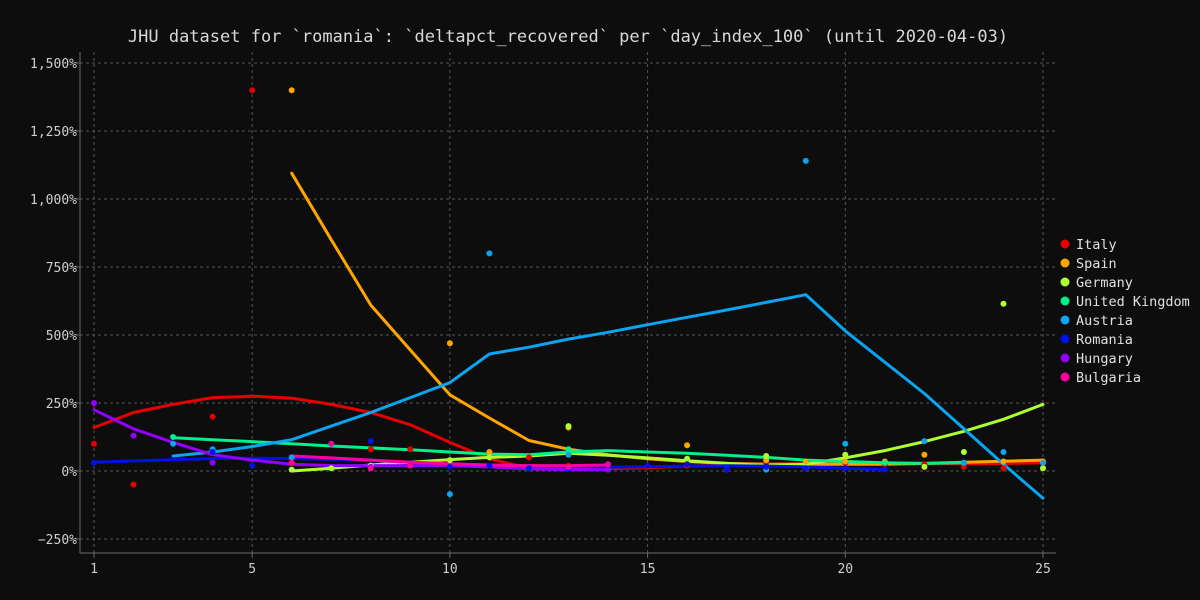 The image size is (1200, 600). What do you see at coordinates (1108, 378) in the screenshot?
I see `legend-label-bulgaria: Bulgaria` at bounding box center [1108, 378].